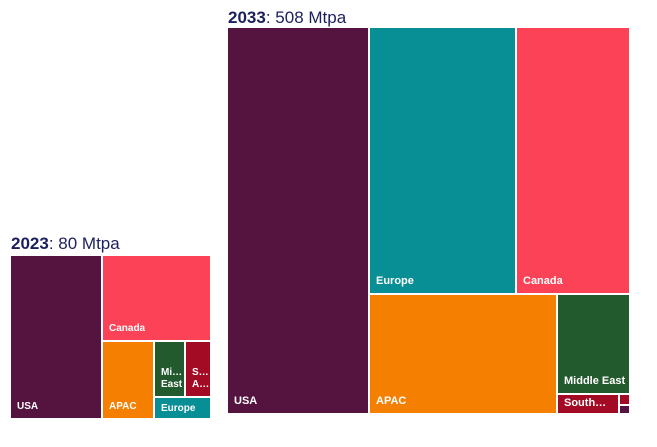  Describe the element at coordinates (442, 160) in the screenshot. I see `tile-2033-europe: Europe` at that location.